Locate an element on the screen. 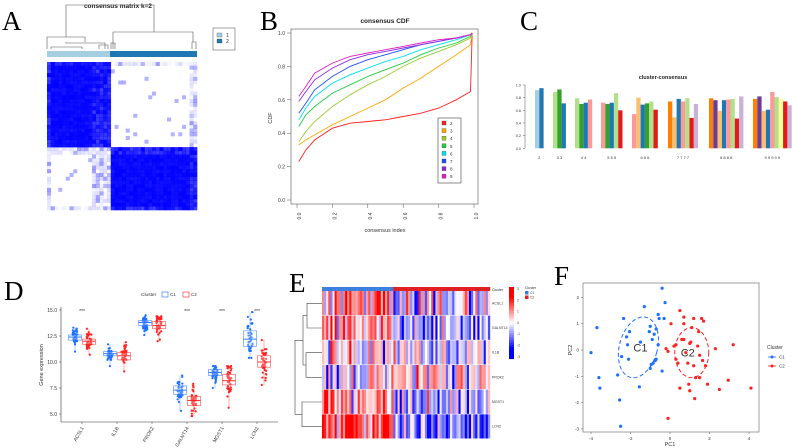 This screenshot has width=793, height=448. y-tick-label: 15.0 is located at coordinates (52, 311).